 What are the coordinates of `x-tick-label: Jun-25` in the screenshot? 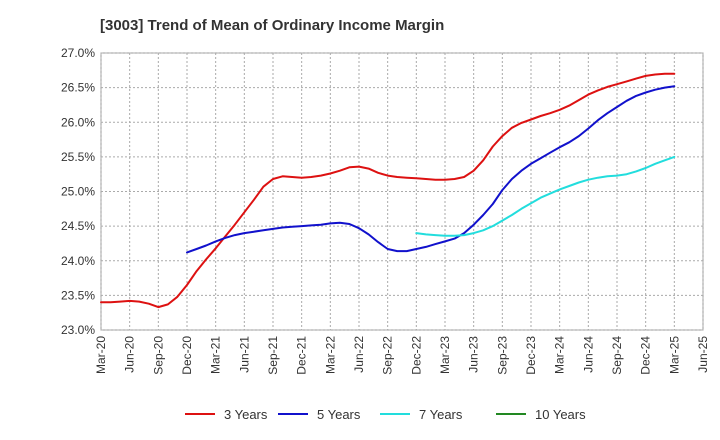 It's located at (703, 354).